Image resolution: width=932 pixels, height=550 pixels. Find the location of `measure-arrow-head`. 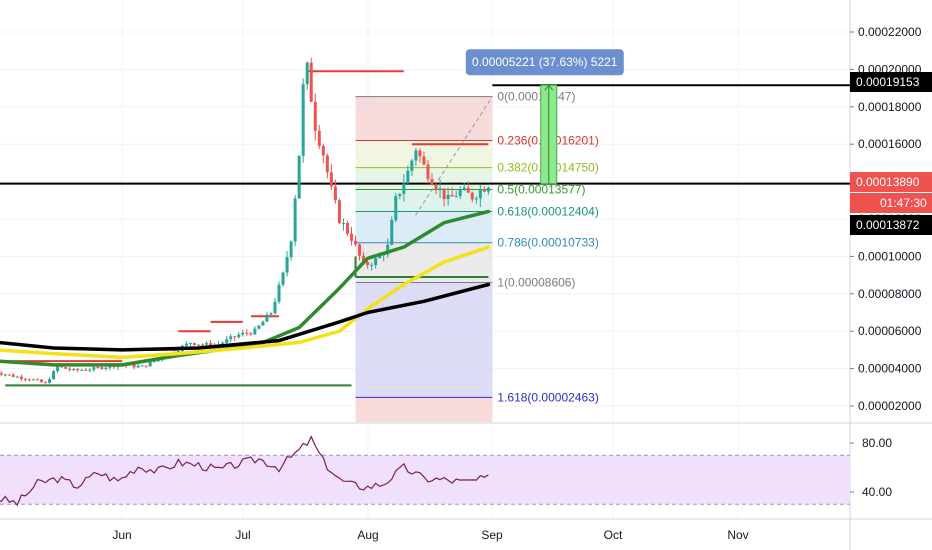

measure-arrow-head is located at coordinates (549, 87).